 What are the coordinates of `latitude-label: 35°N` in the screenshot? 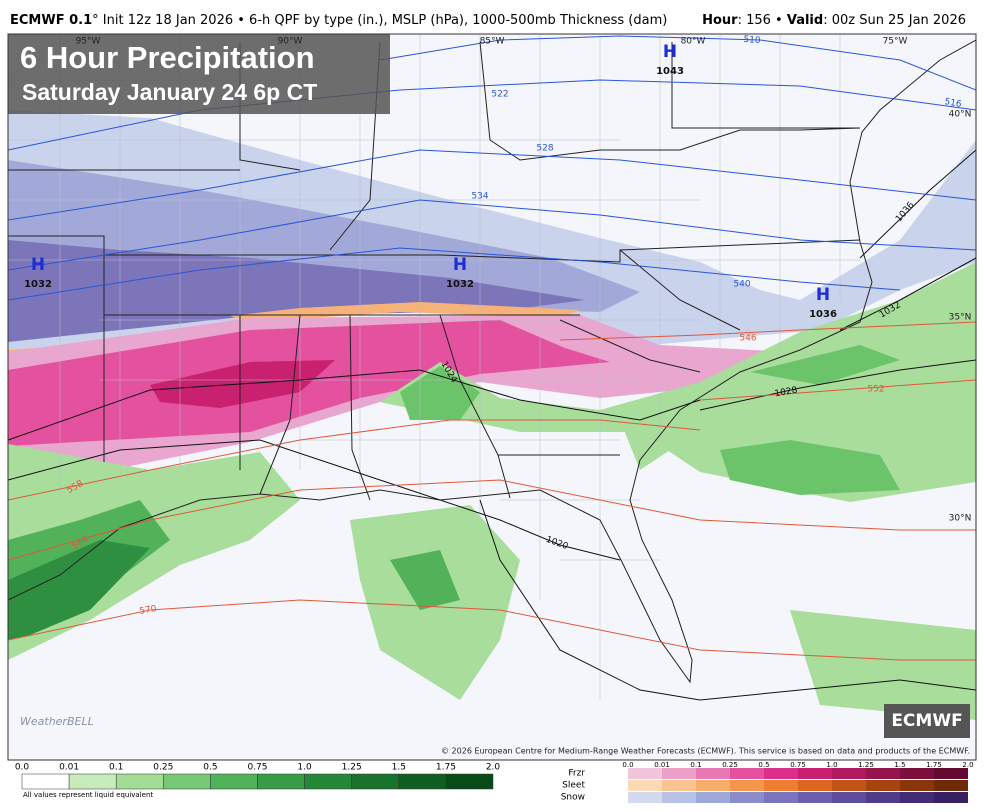 It's located at (960, 318).